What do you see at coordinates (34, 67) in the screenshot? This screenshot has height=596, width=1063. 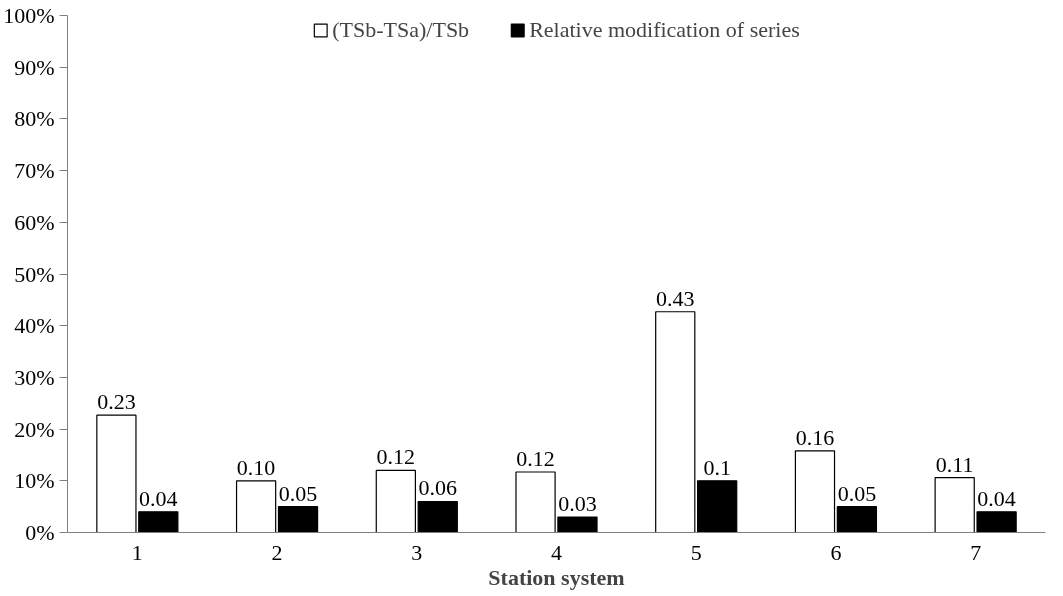 I see `y-tick-label: 90%` at bounding box center [34, 67].